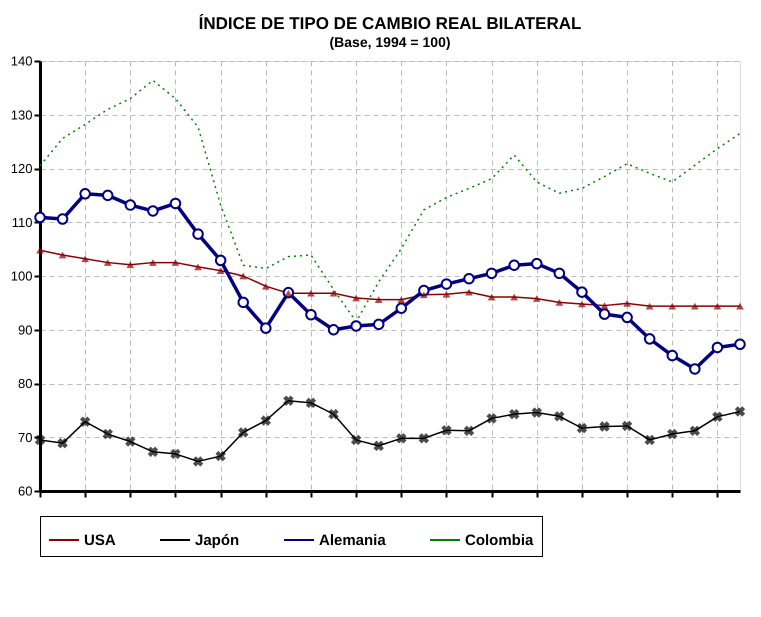 The height and width of the screenshot is (617, 761). I want to click on legend-label: Japón, so click(217, 540).